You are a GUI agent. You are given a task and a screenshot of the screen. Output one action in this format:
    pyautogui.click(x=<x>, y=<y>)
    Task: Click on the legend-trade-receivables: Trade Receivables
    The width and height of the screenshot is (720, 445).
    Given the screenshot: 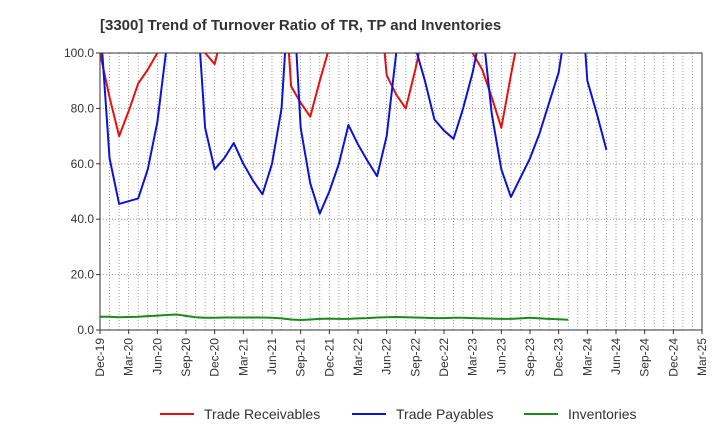 What is the action you would take?
    pyautogui.click(x=240, y=414)
    